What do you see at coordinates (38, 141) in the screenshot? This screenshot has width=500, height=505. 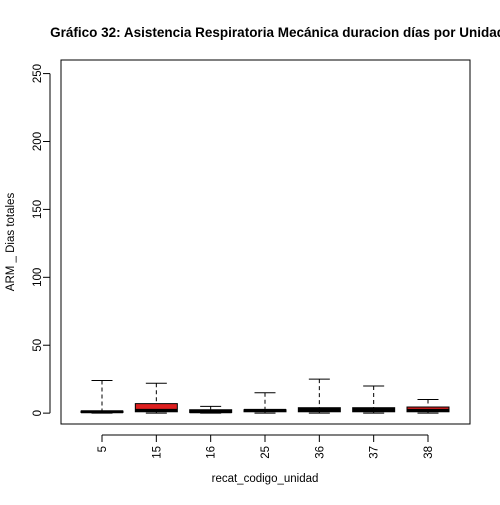 I see `y-tick-label: 200` at bounding box center [38, 141].